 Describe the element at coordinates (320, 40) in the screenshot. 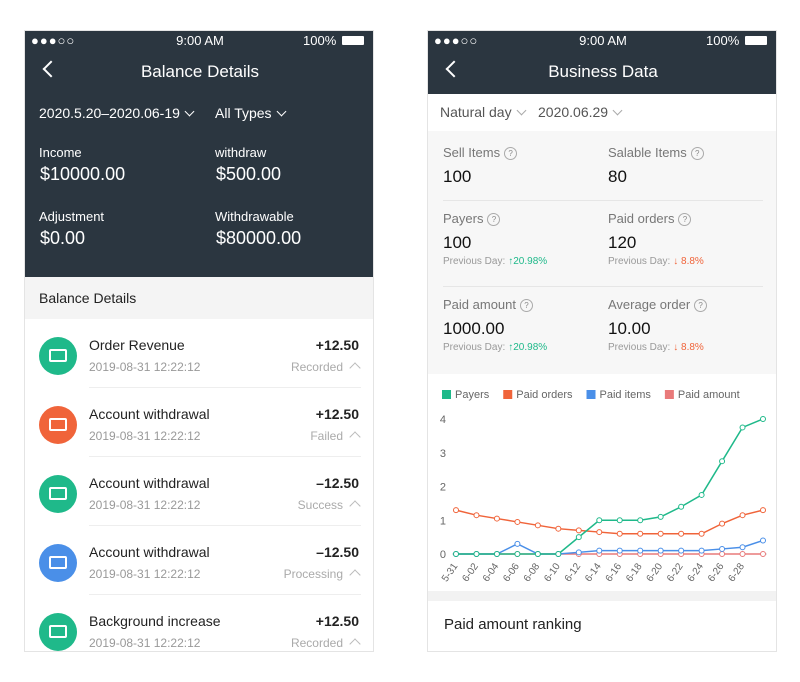

I see `battery: 100%` at that location.